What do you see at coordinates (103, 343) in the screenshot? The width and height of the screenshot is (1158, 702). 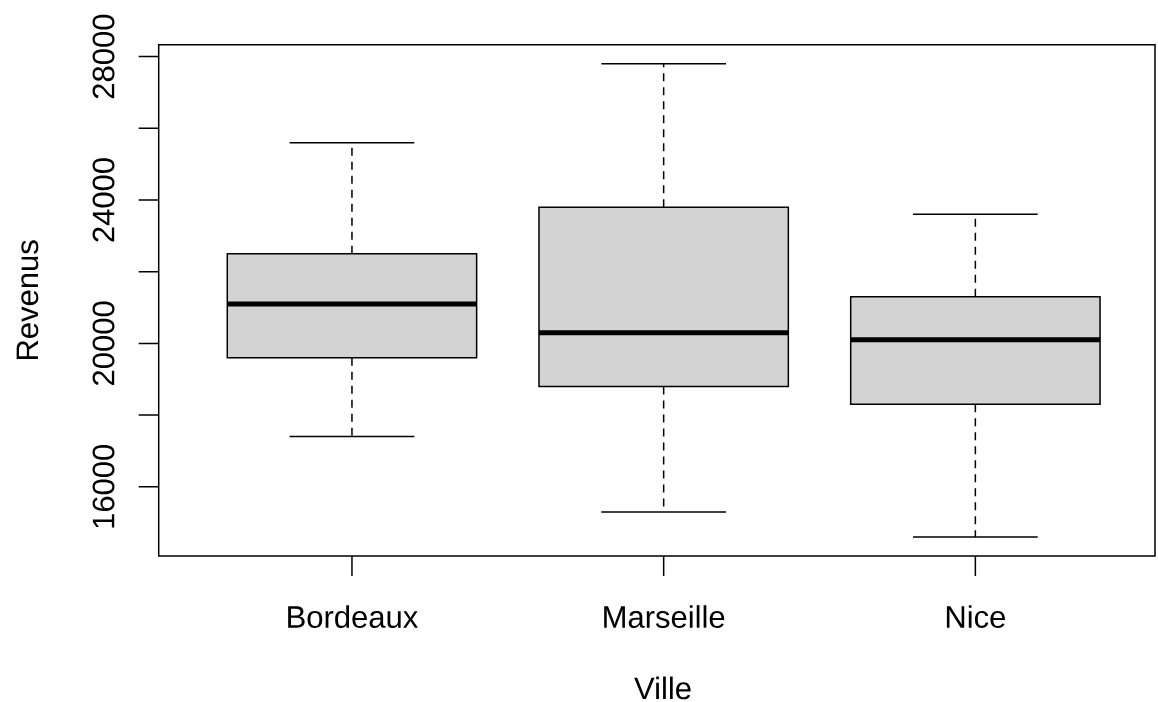 I see `y-tick-label: 20000` at bounding box center [103, 343].